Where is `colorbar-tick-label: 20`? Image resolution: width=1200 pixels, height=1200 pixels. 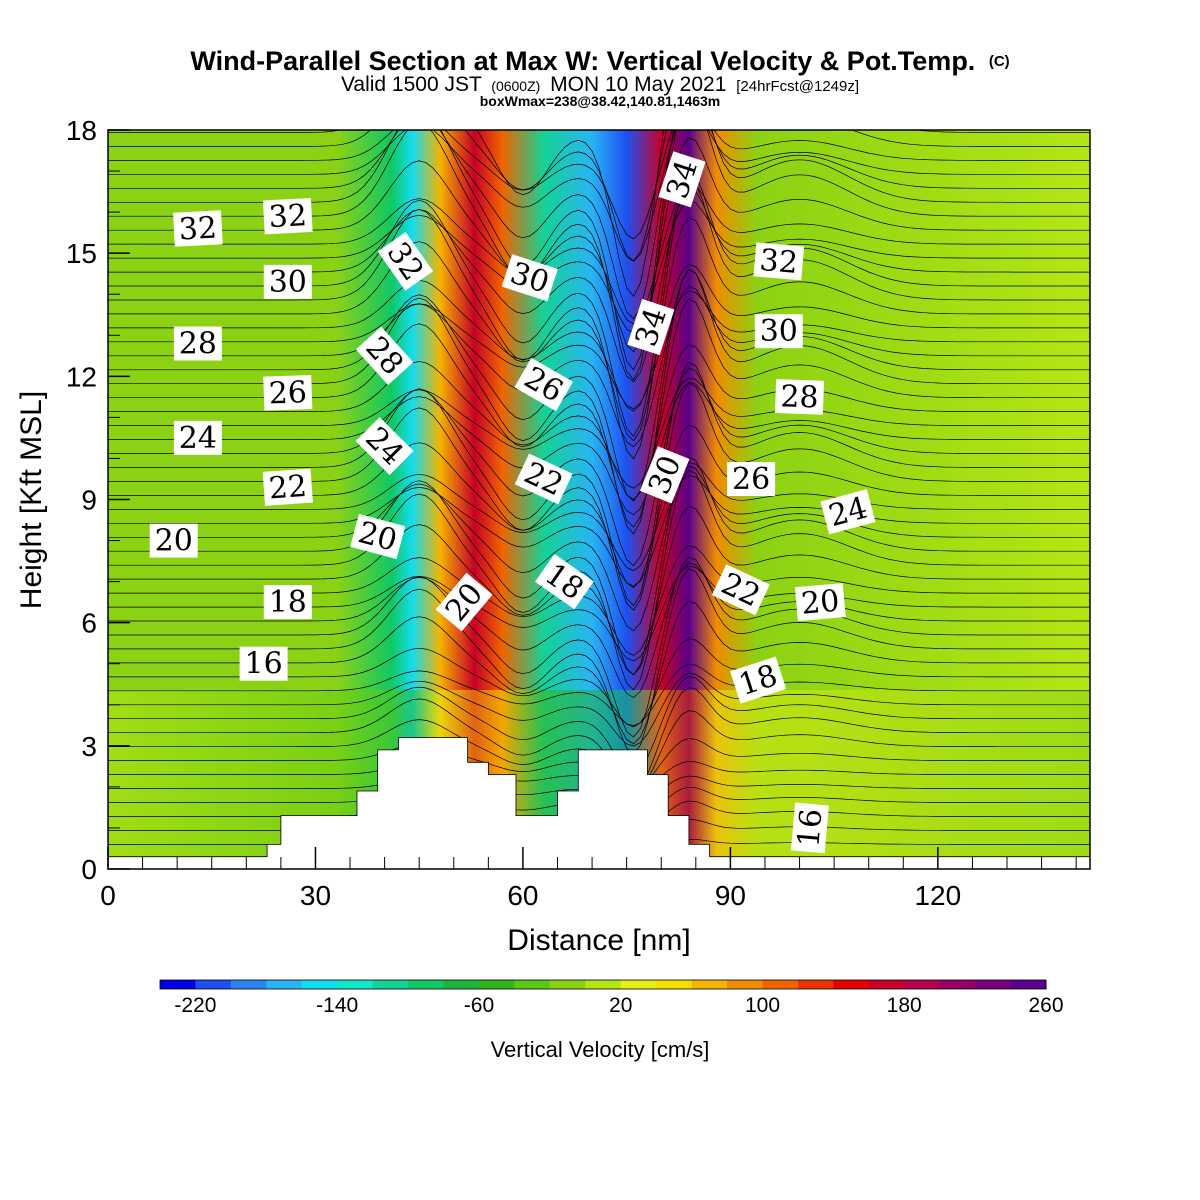 colorbar-tick-label: 20 is located at coordinates (620, 1005).